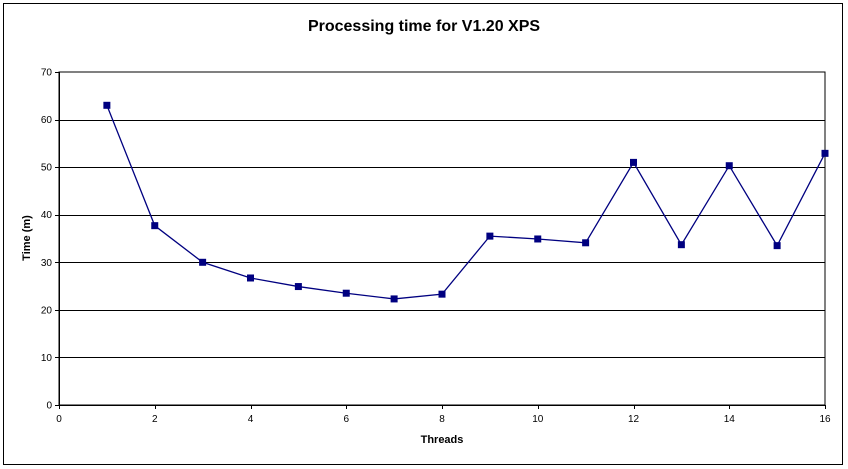 Image resolution: width=848 pixels, height=469 pixels. Describe the element at coordinates (47, 215) in the screenshot. I see `y-tick-label: 40` at that location.